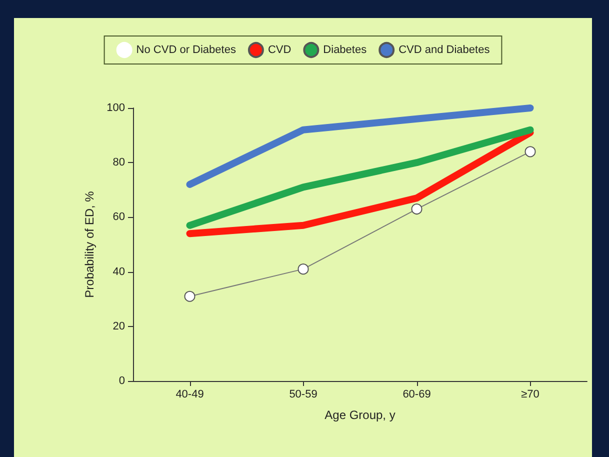  Describe the element at coordinates (118, 217) in the screenshot. I see `y-tick-label: 60` at that location.